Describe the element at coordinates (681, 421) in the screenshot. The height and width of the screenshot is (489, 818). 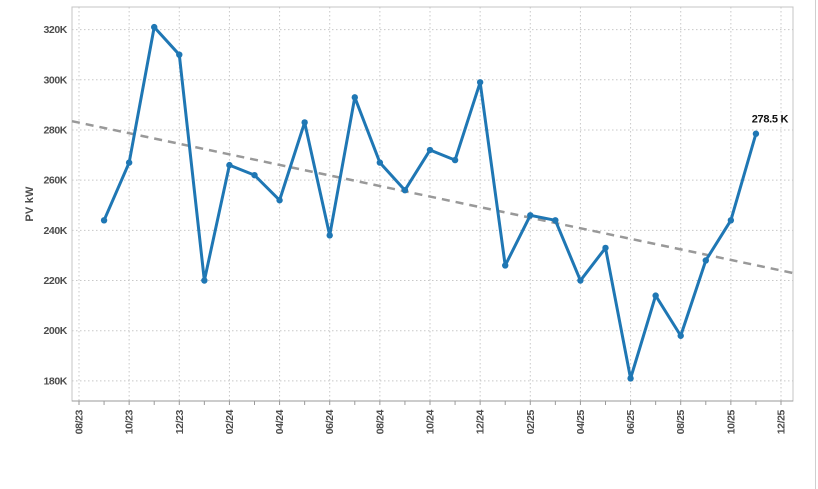
I see `x-tick-label: 08/25` at that location.